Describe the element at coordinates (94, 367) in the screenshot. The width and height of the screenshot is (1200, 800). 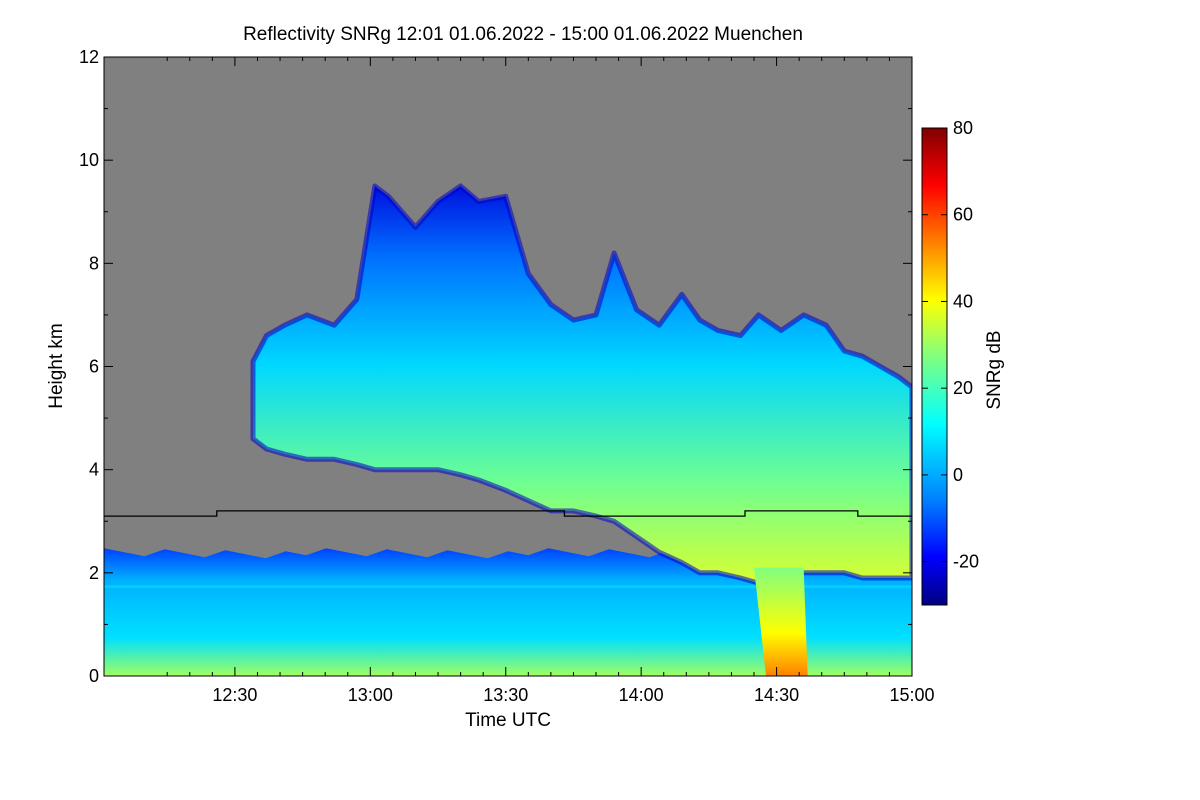
I see `y-tick-label: 6` at that location.